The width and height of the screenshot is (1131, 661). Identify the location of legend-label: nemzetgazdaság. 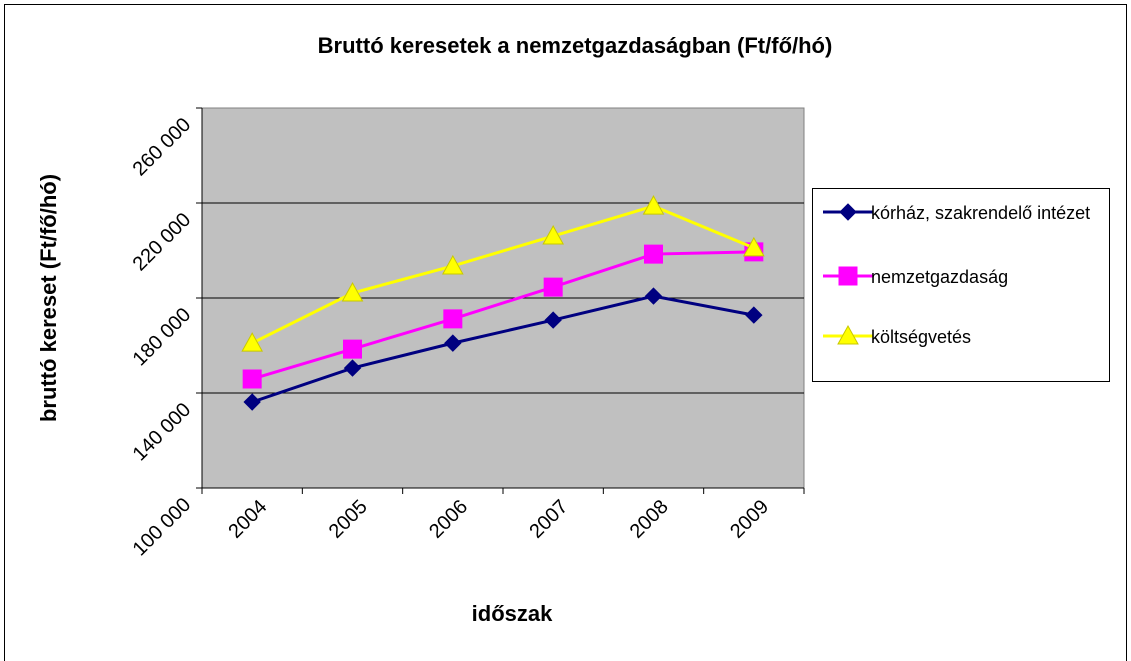
(940, 277).